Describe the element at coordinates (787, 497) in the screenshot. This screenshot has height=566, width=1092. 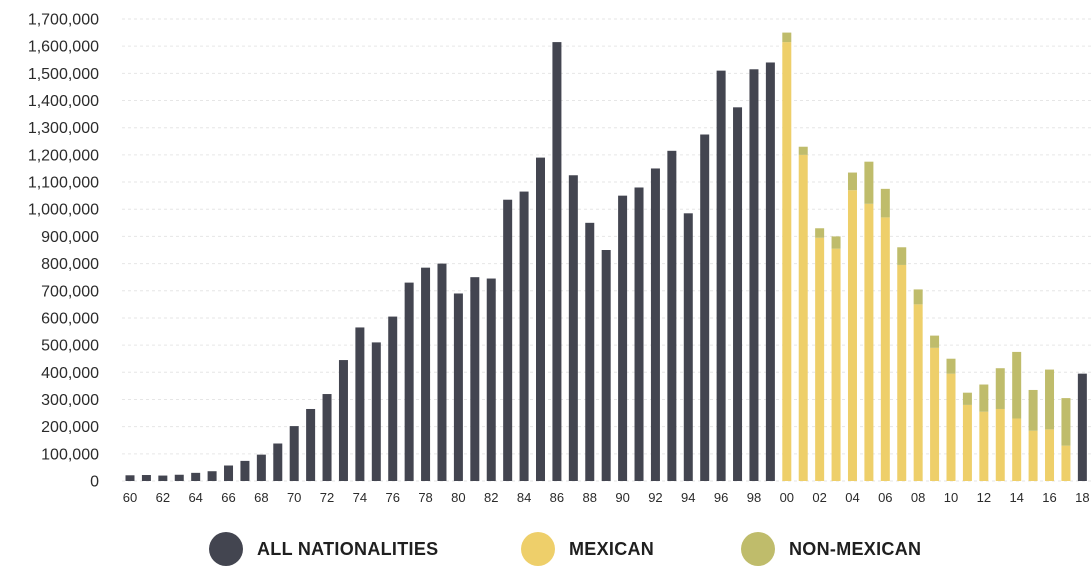
I see `x-tick-label: 00` at that location.